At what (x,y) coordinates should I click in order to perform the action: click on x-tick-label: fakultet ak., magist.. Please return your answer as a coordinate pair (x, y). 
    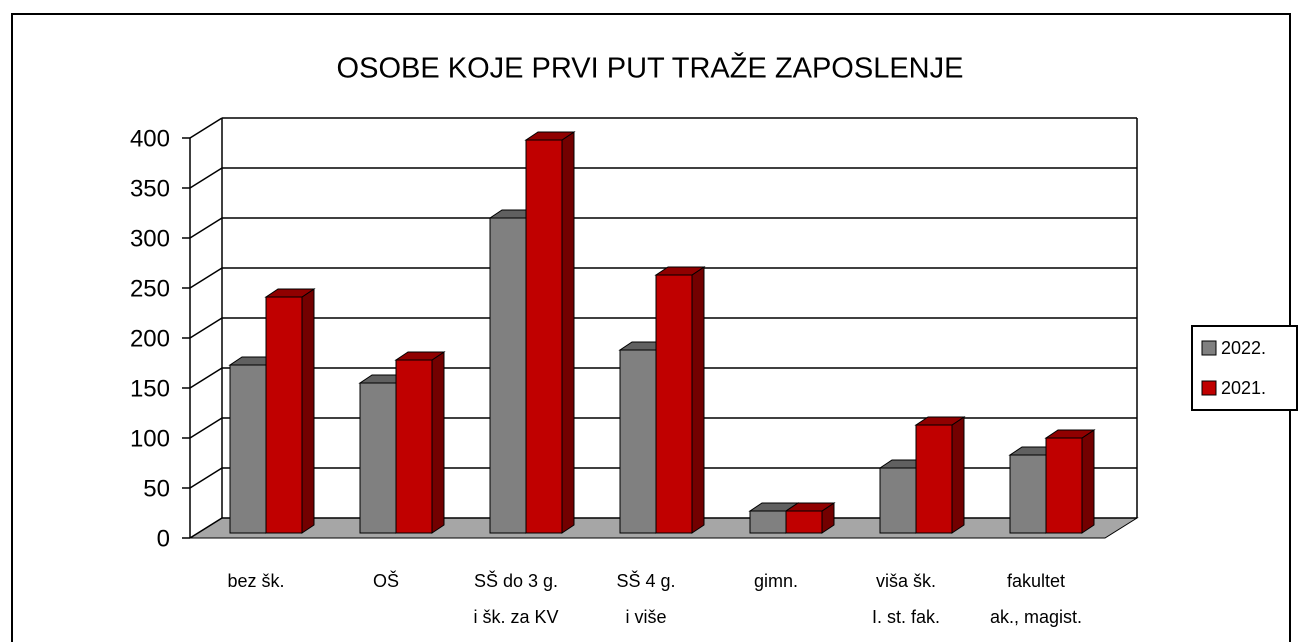
    Looking at the image, I should click on (1036, 599).